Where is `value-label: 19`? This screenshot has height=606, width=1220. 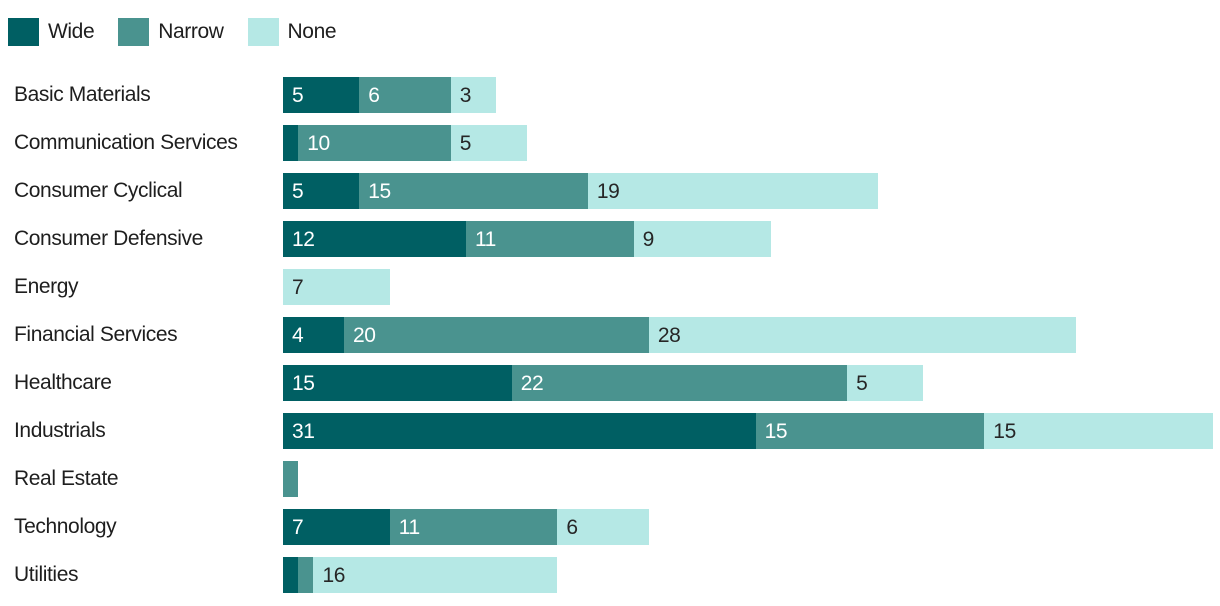
value-label: 19 is located at coordinates (608, 191).